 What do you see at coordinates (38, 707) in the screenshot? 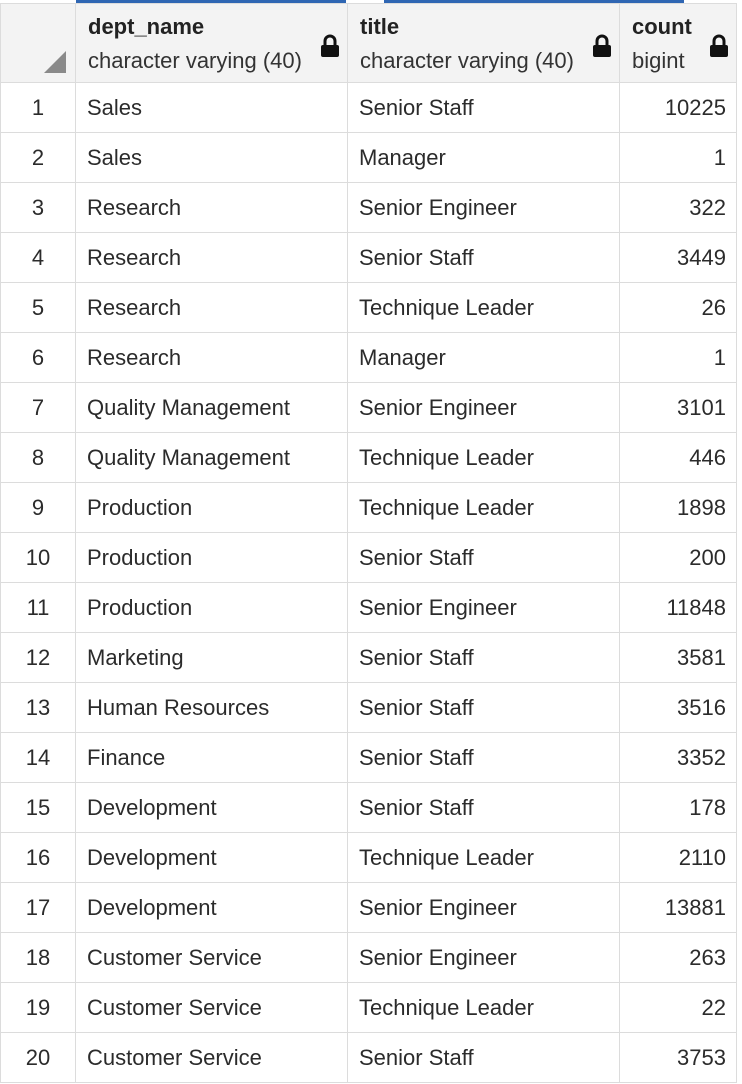
I see `row-number: 13` at bounding box center [38, 707].